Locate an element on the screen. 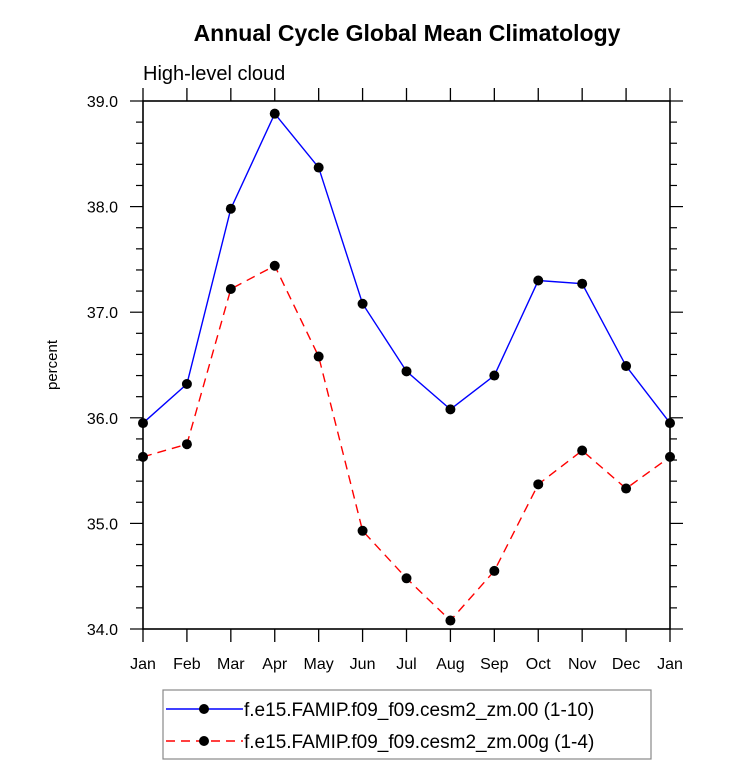  legend-label: f.e15.FAMIP.f09_f09.cesm2_zm.00g (1-4) is located at coordinates (419, 742).